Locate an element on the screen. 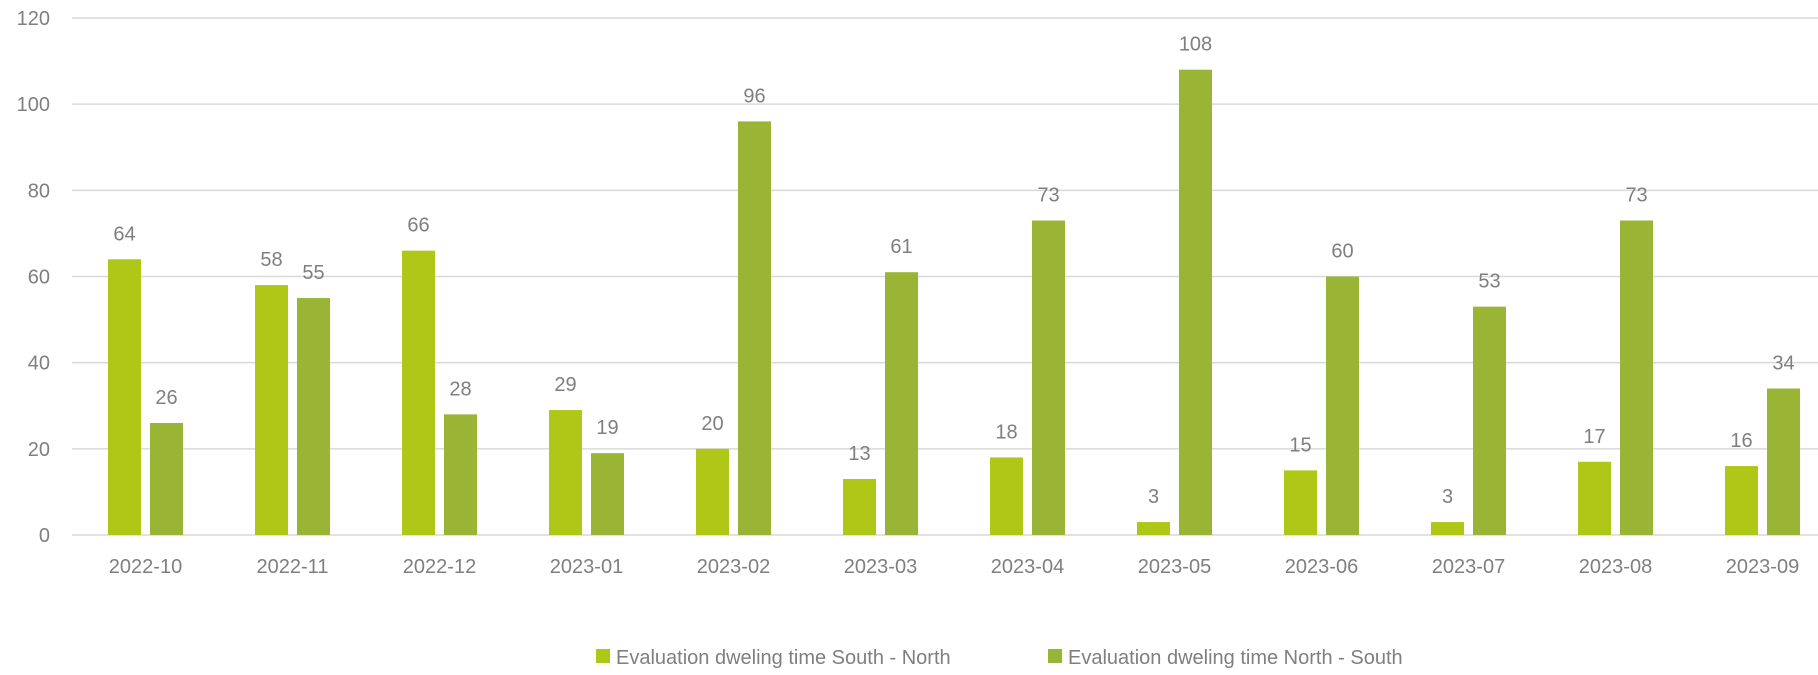  y-tick-label: 60 is located at coordinates (39, 278).